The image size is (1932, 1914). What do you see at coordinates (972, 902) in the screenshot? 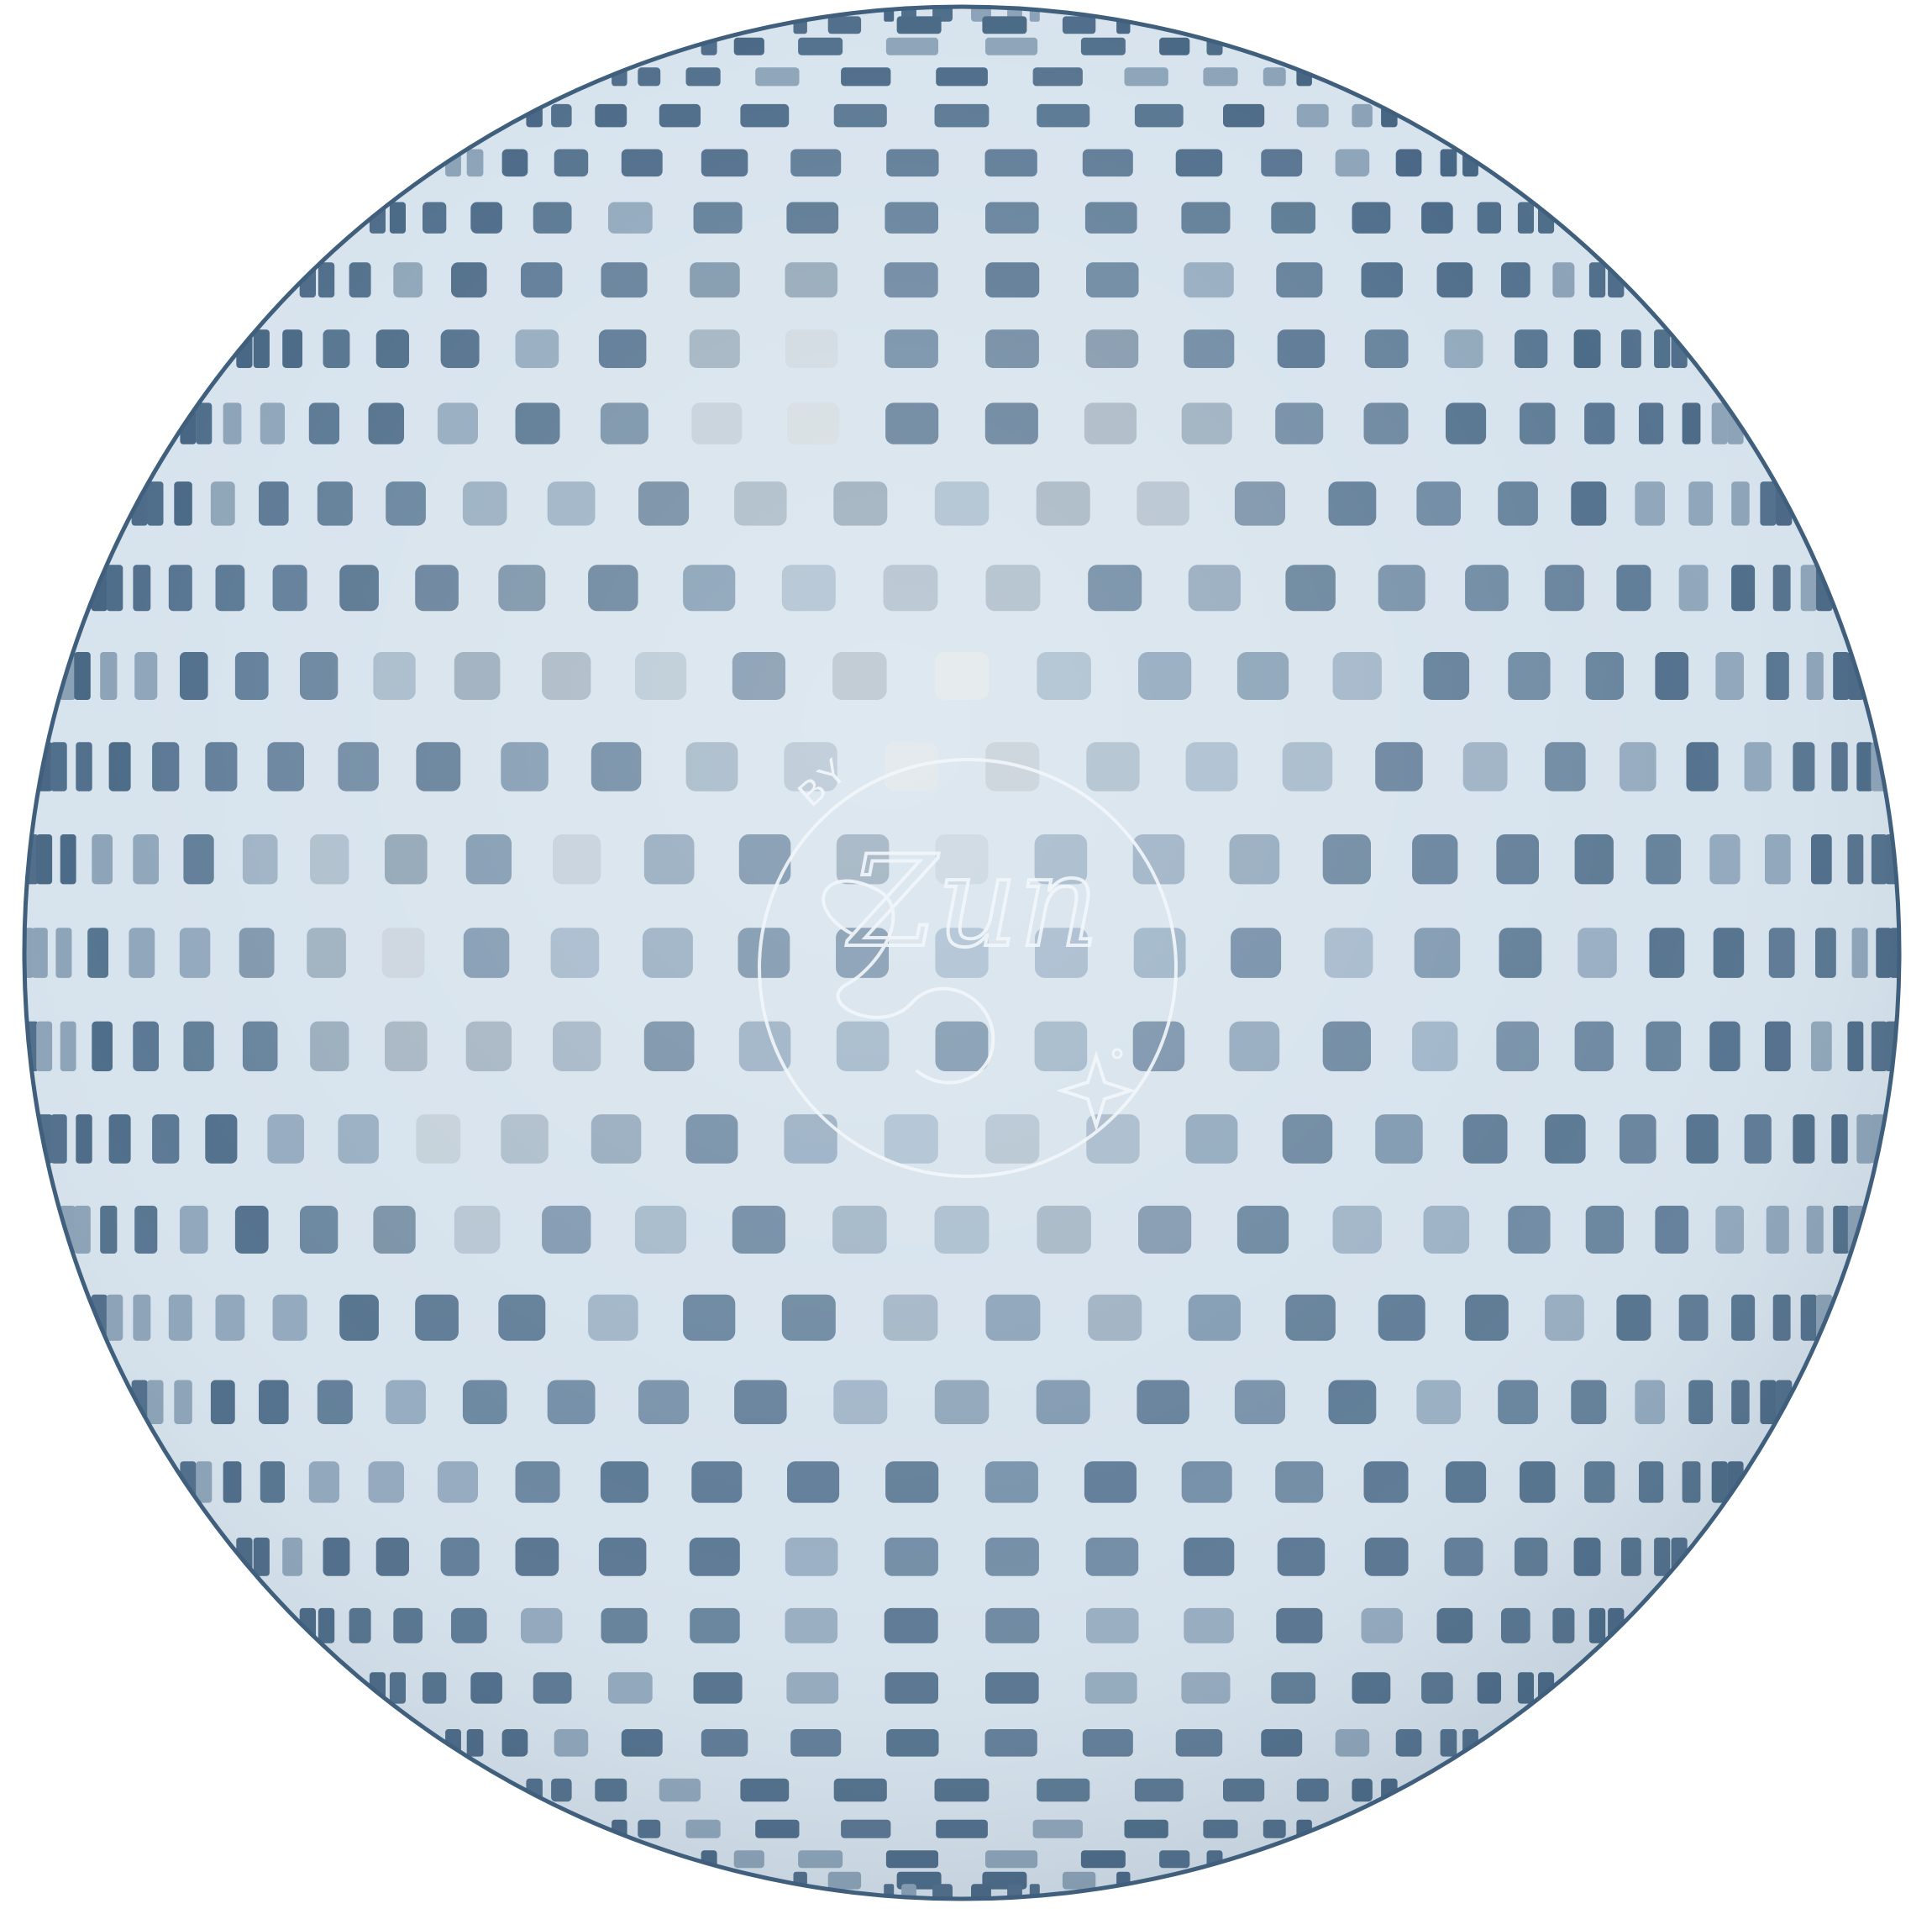
I see `watermark-signature: Zun` at bounding box center [972, 902].